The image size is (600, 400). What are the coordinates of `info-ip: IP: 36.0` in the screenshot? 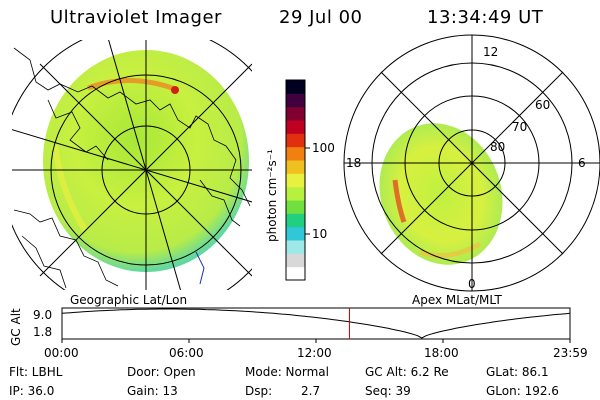 It's located at (32, 391).